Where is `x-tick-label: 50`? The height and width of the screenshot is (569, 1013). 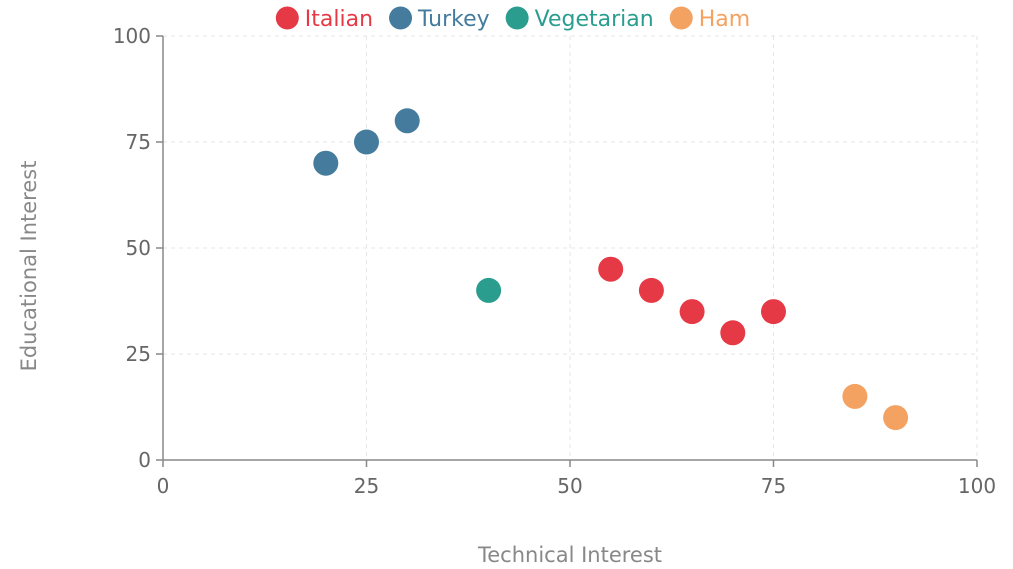 x-tick-label: 50 is located at coordinates (569, 486).